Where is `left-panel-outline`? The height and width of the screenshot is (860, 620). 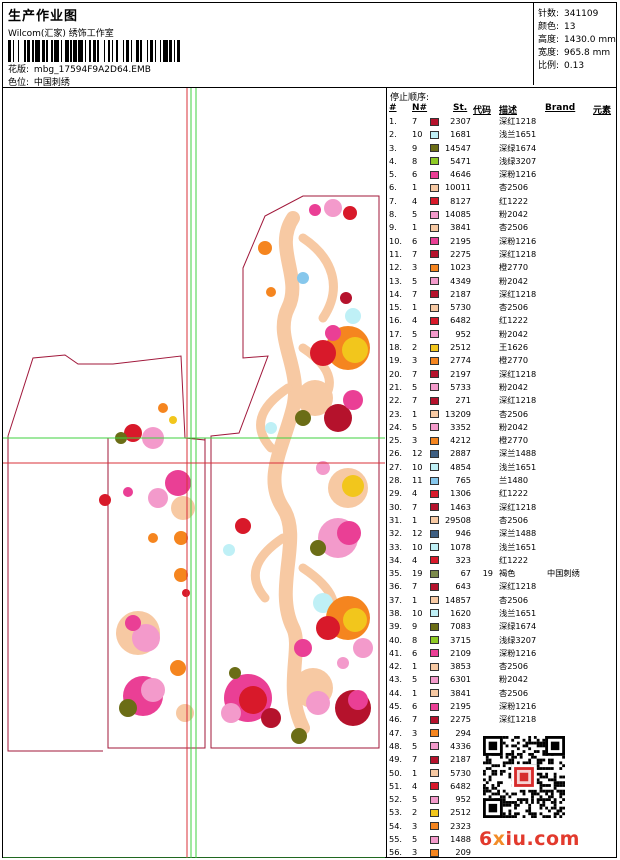
left-panel-outline is located at coordinates (106, 551).